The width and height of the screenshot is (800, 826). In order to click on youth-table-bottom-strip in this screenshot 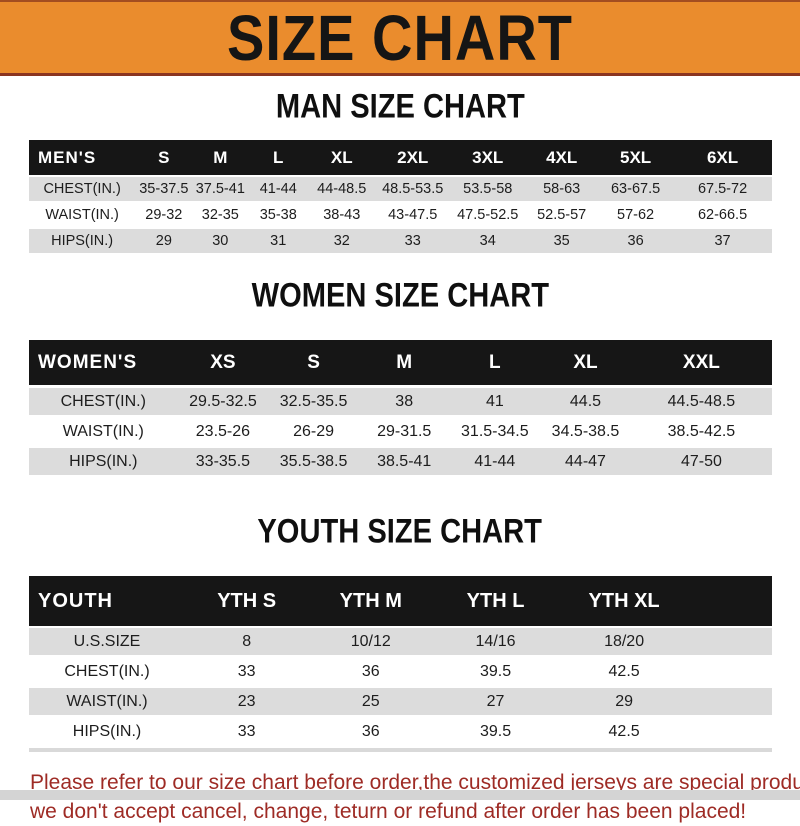, I will do `click(400, 750)`.